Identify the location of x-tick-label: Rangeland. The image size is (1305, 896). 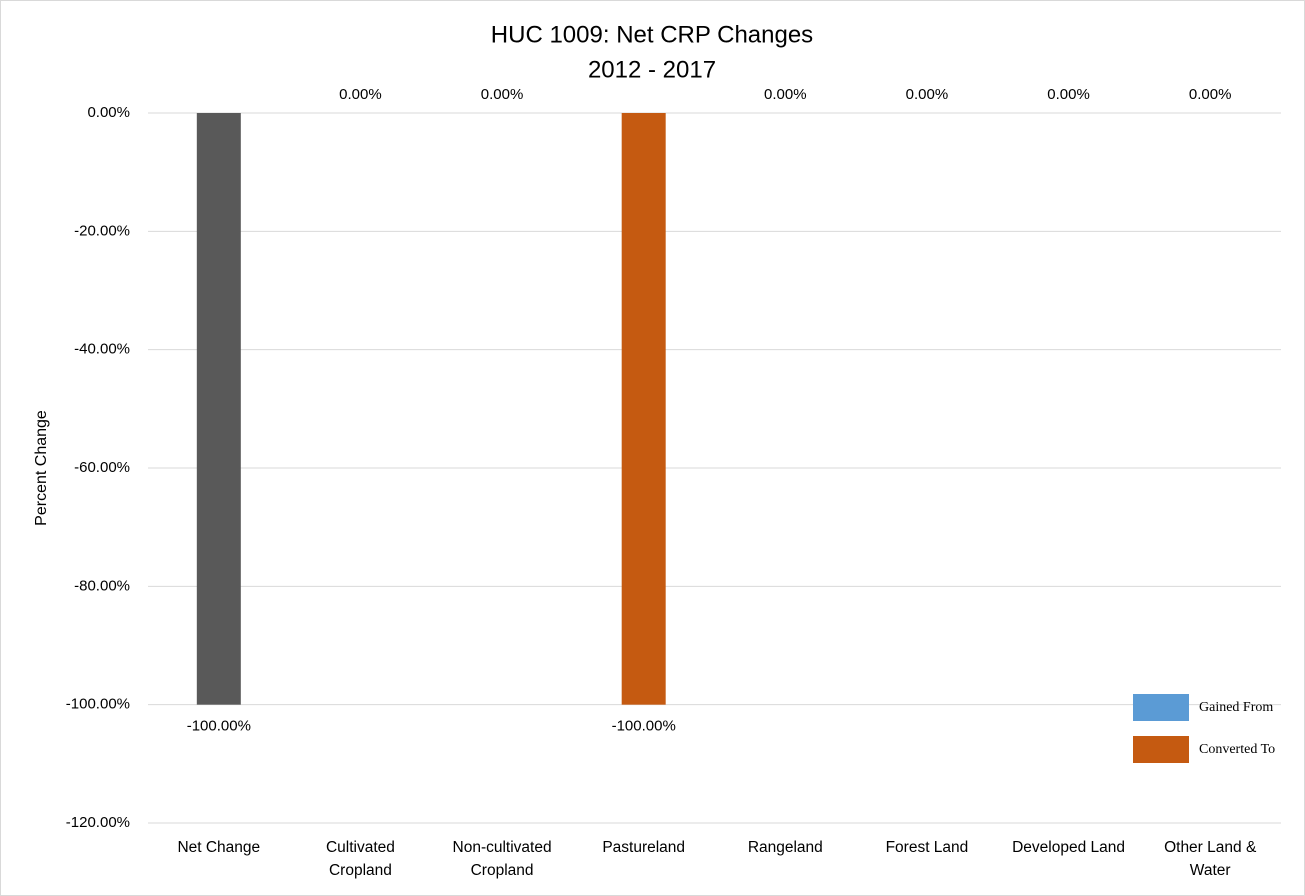
(785, 847).